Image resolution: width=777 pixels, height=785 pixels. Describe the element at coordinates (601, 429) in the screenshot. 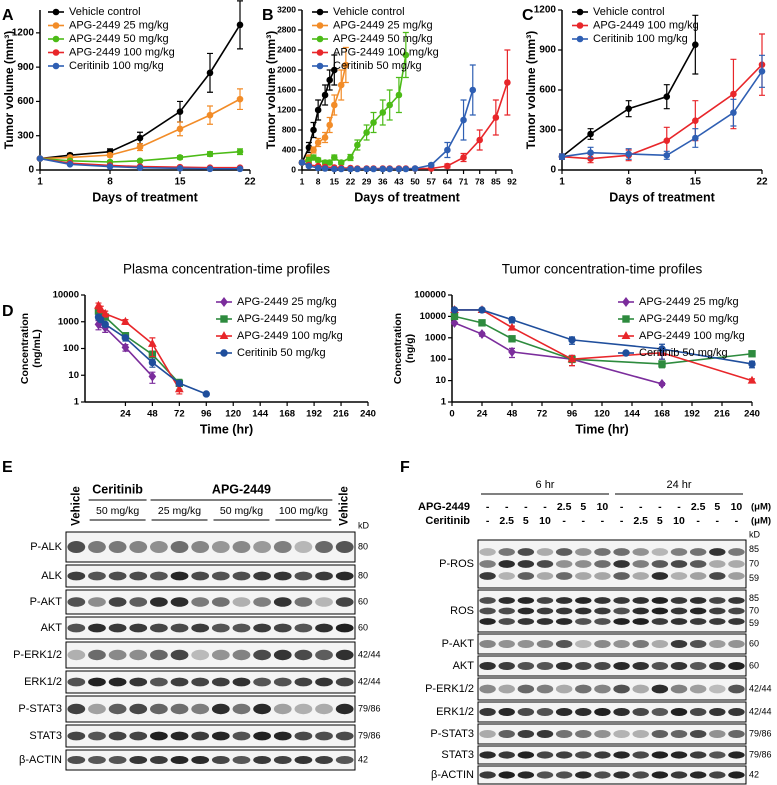

I see `x-axis-label: Time (hr)` at that location.